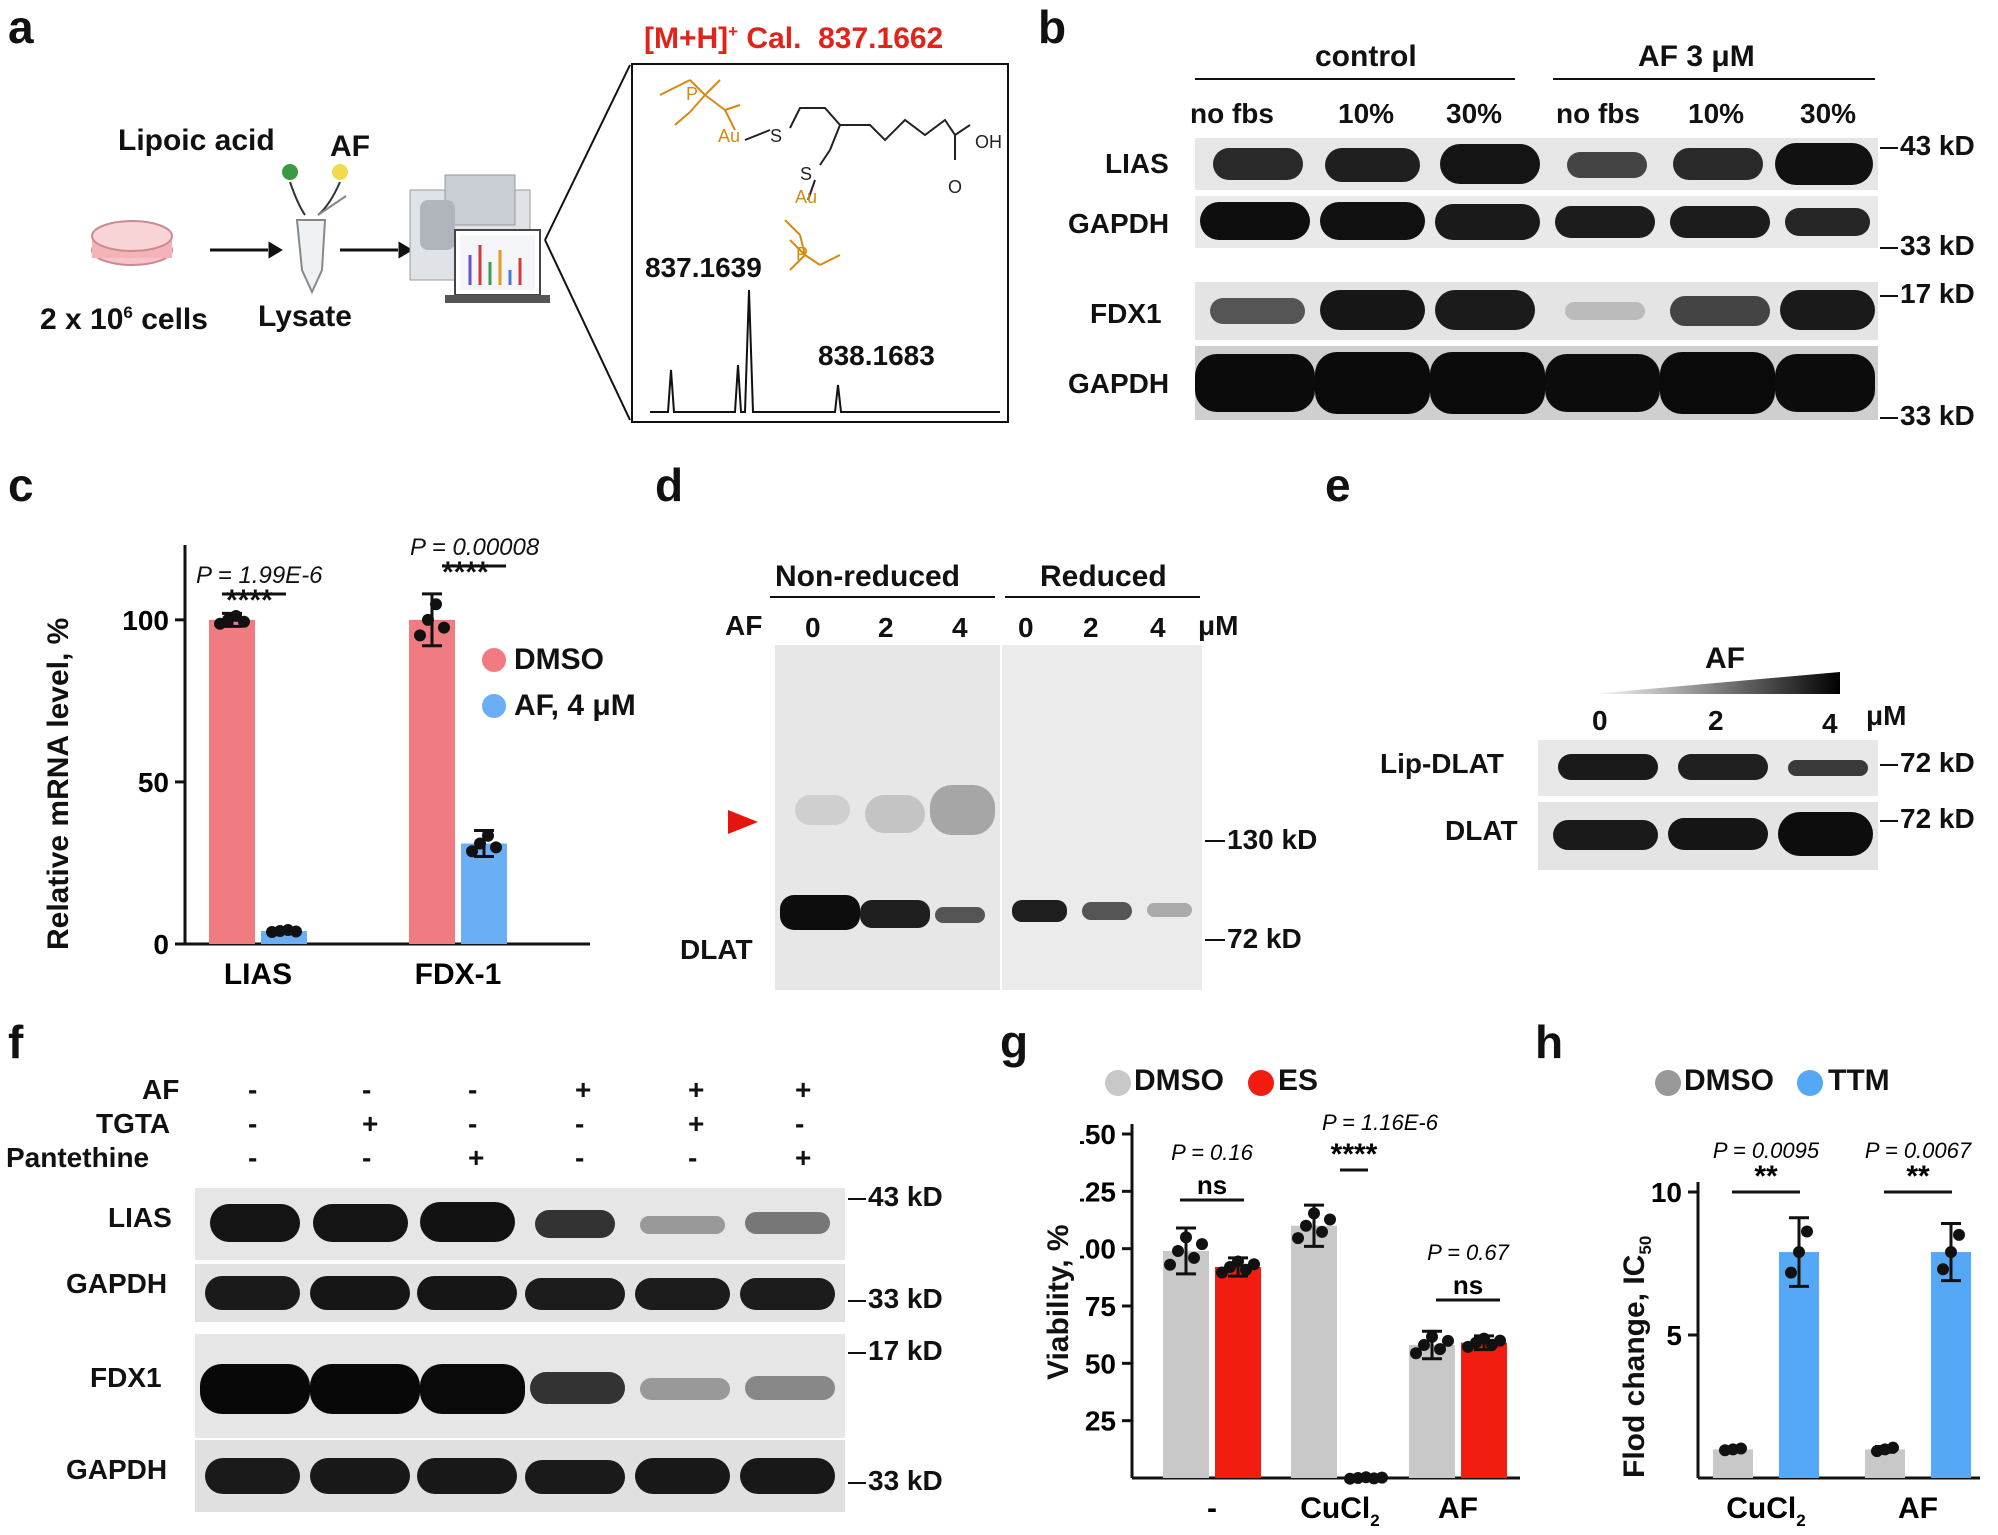 The image size is (1998, 1535). I want to click on y-tick-label: 125, so click(1098, 1191).